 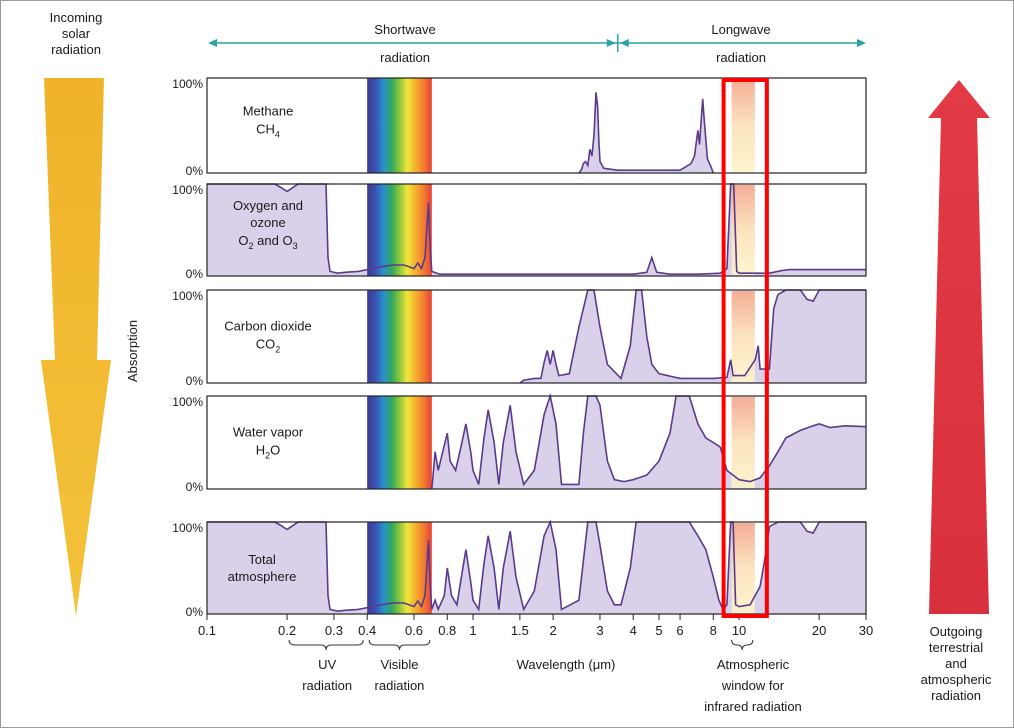 I want to click on panel-2: 100% 0% Oxygen and ozone O2 and O3, so click(x=519, y=232).